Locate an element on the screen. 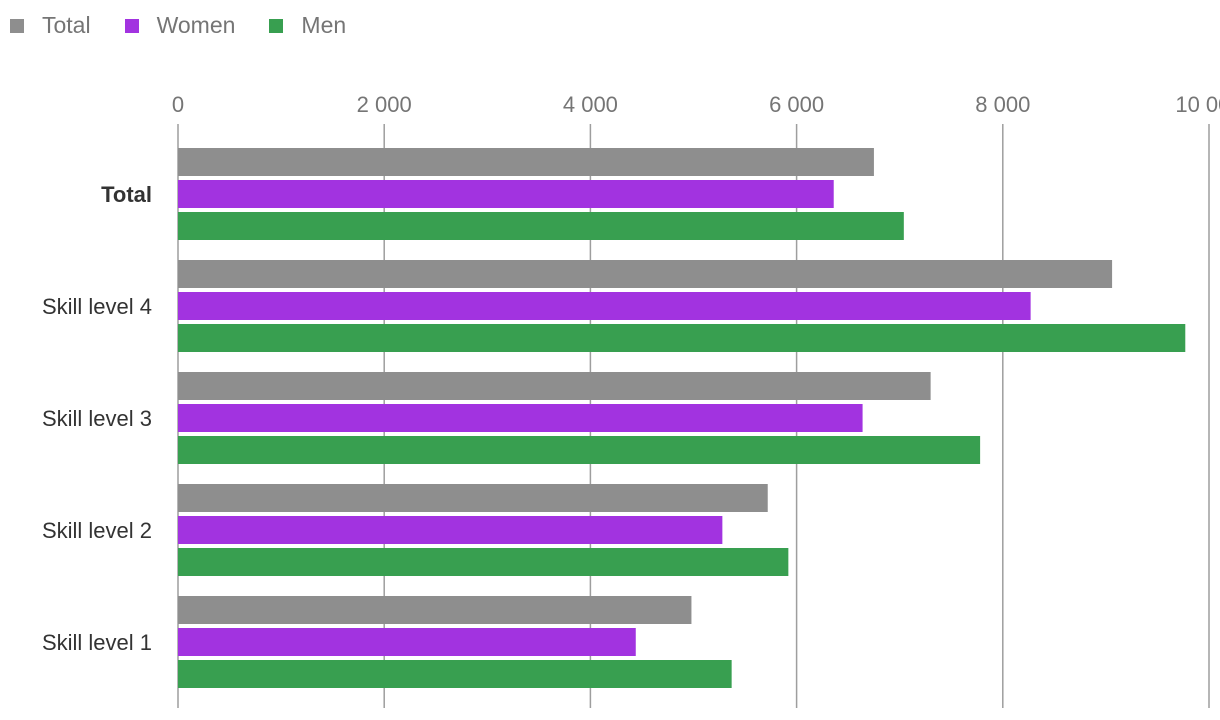  category-label: Skill level 1 is located at coordinates (97, 642).